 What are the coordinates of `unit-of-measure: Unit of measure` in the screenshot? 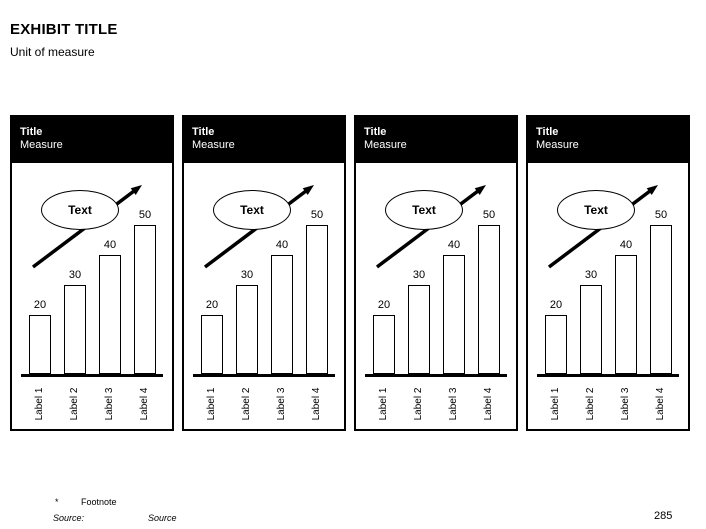 It's located at (52, 52).